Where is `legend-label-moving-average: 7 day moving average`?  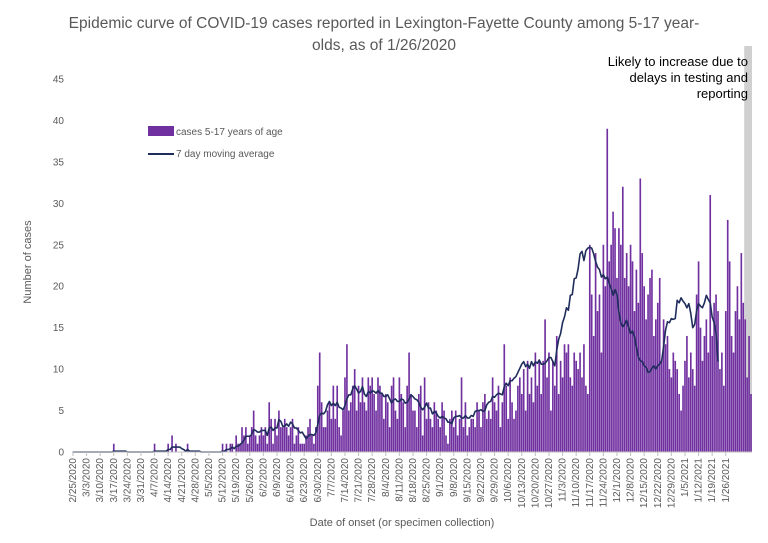 legend-label-moving-average: 7 day moving average is located at coordinates (225, 154).